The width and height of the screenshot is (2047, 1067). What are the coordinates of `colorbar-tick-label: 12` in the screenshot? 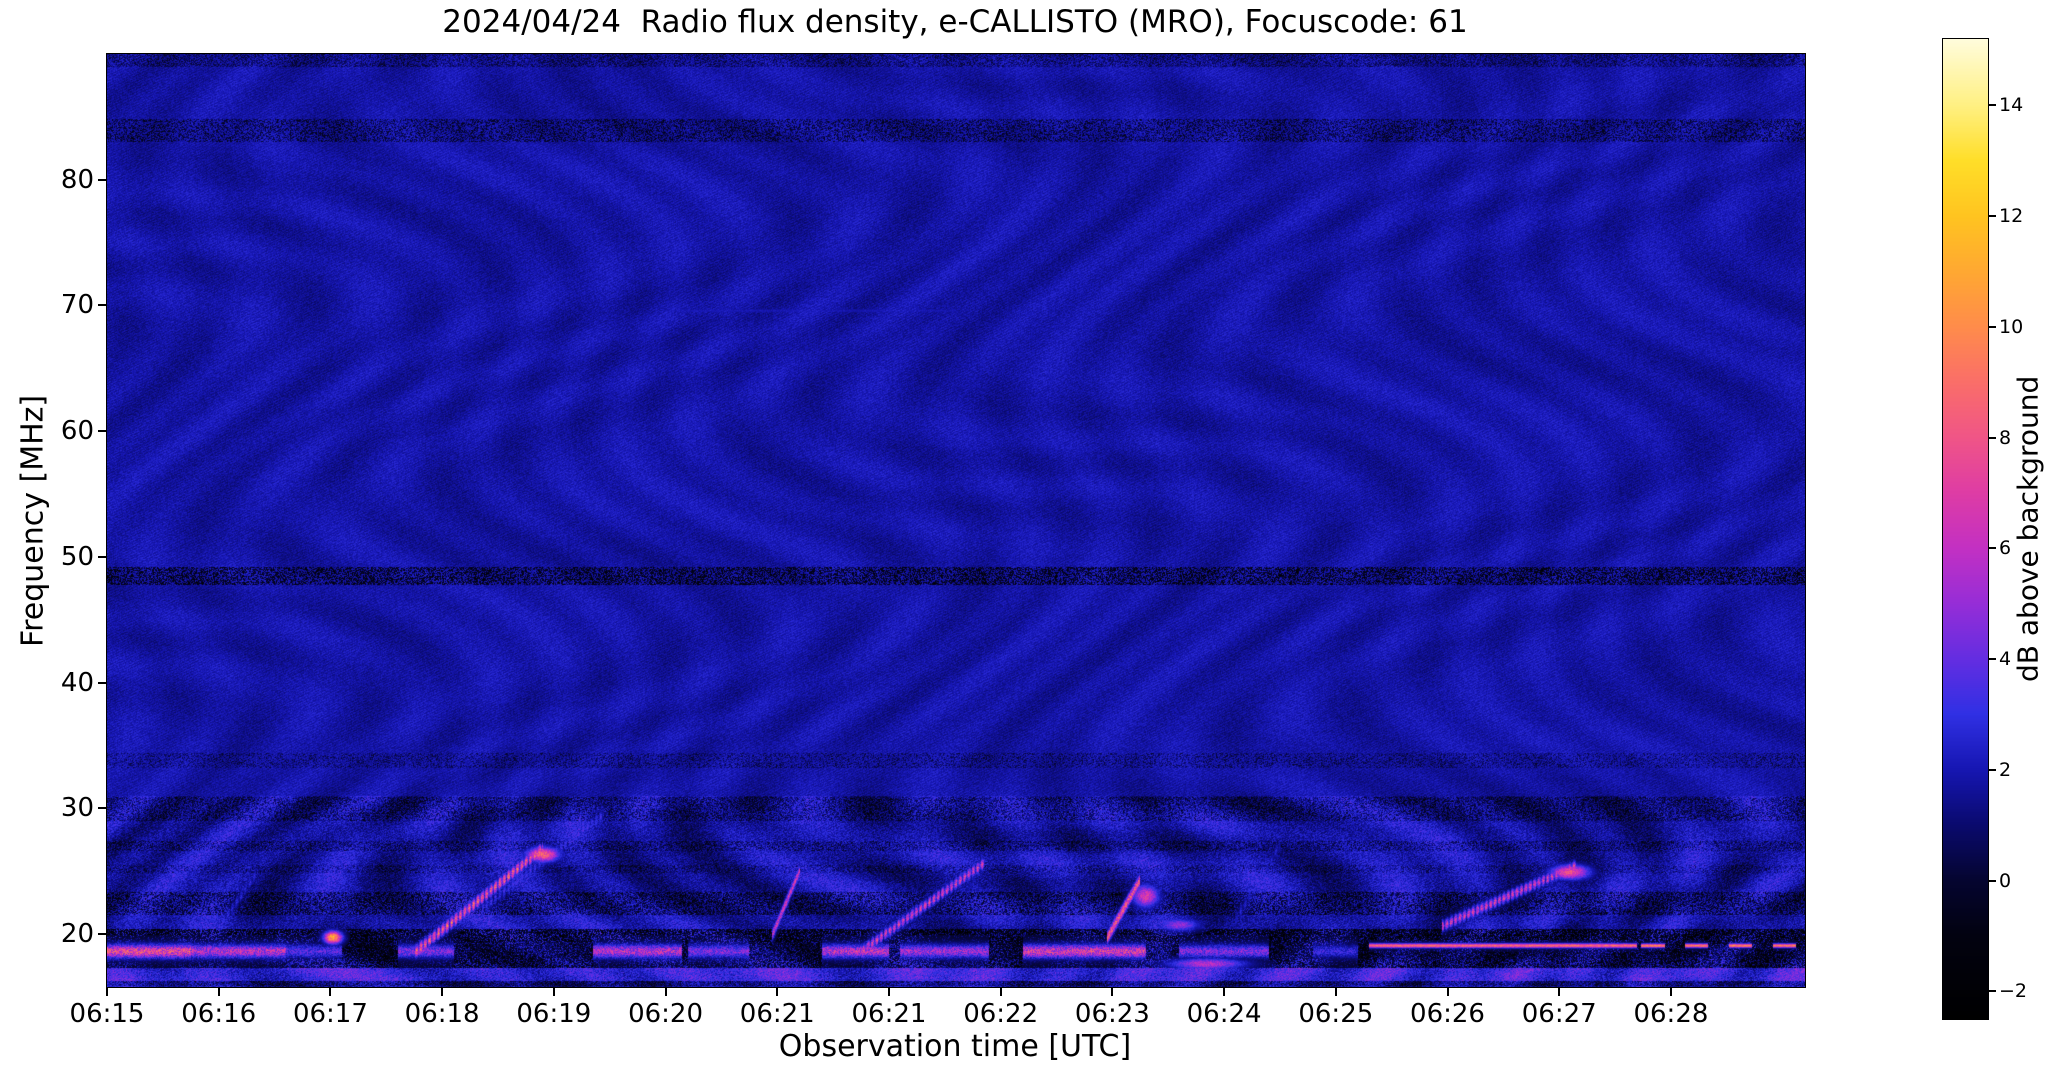 It's located at (2011, 216).